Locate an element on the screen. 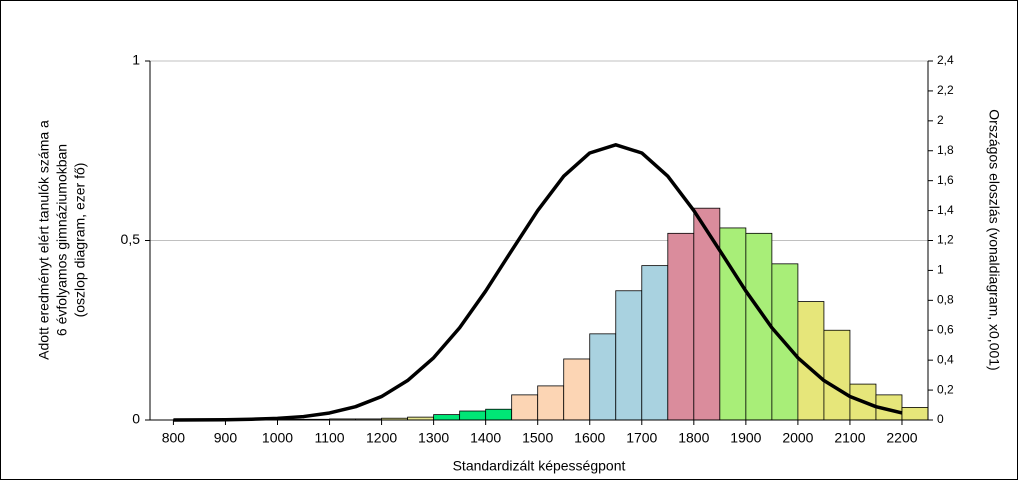 The width and height of the screenshot is (1018, 480). y-tick-label: 1 is located at coordinates (136, 60).